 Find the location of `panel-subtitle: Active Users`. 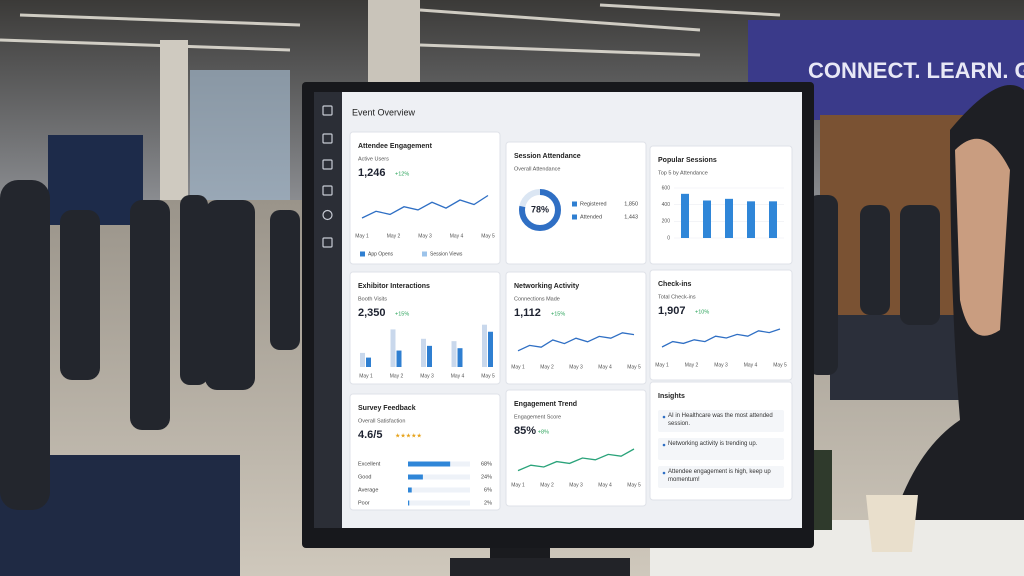

panel-subtitle: Active Users is located at coordinates (373, 159).